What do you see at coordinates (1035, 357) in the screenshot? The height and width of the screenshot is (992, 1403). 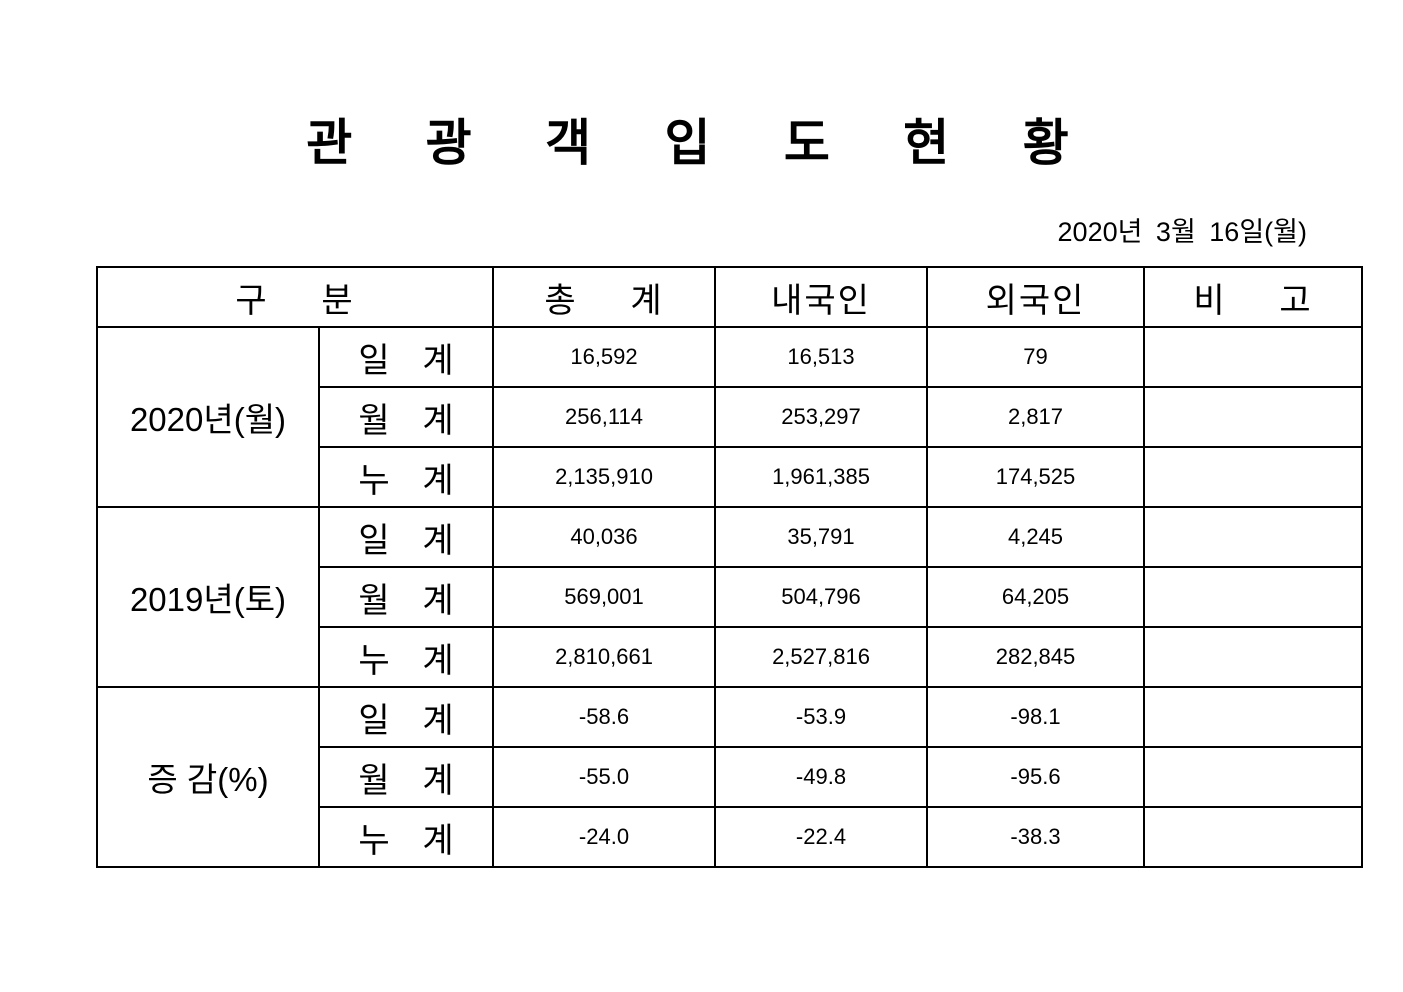 I see `cell-foreign: 79` at bounding box center [1035, 357].